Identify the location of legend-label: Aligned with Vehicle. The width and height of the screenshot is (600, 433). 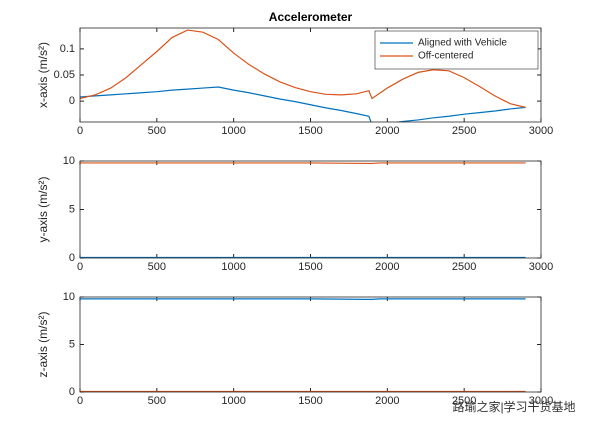
(462, 43).